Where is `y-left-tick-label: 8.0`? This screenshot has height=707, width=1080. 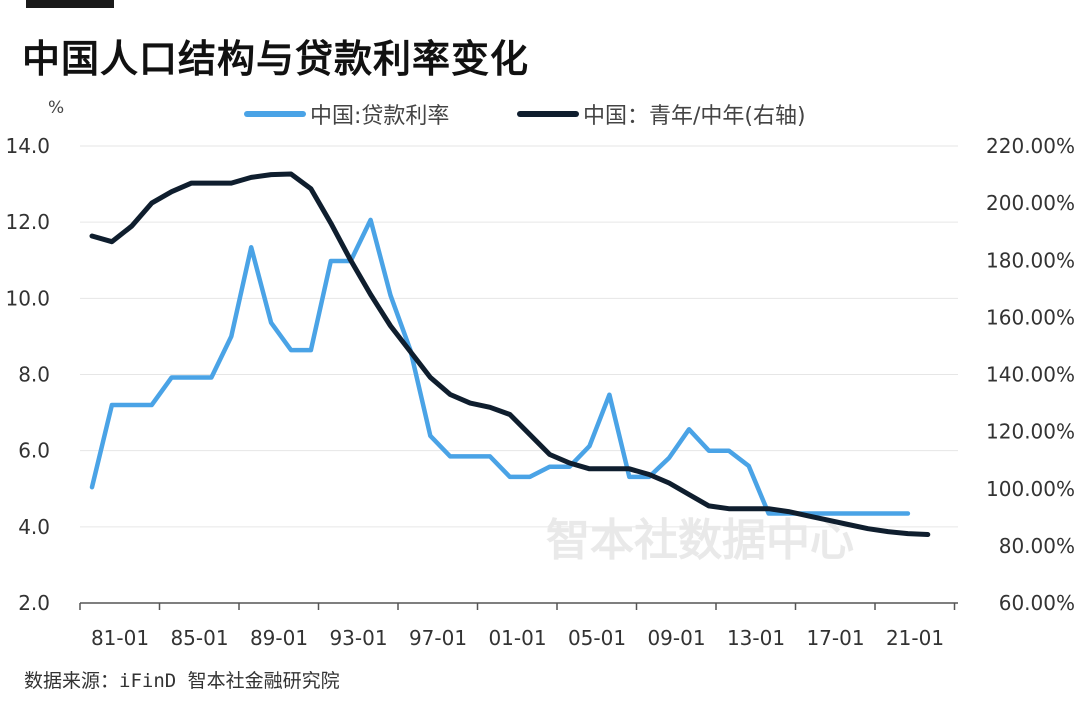 y-left-tick-label: 8.0 is located at coordinates (34, 375).